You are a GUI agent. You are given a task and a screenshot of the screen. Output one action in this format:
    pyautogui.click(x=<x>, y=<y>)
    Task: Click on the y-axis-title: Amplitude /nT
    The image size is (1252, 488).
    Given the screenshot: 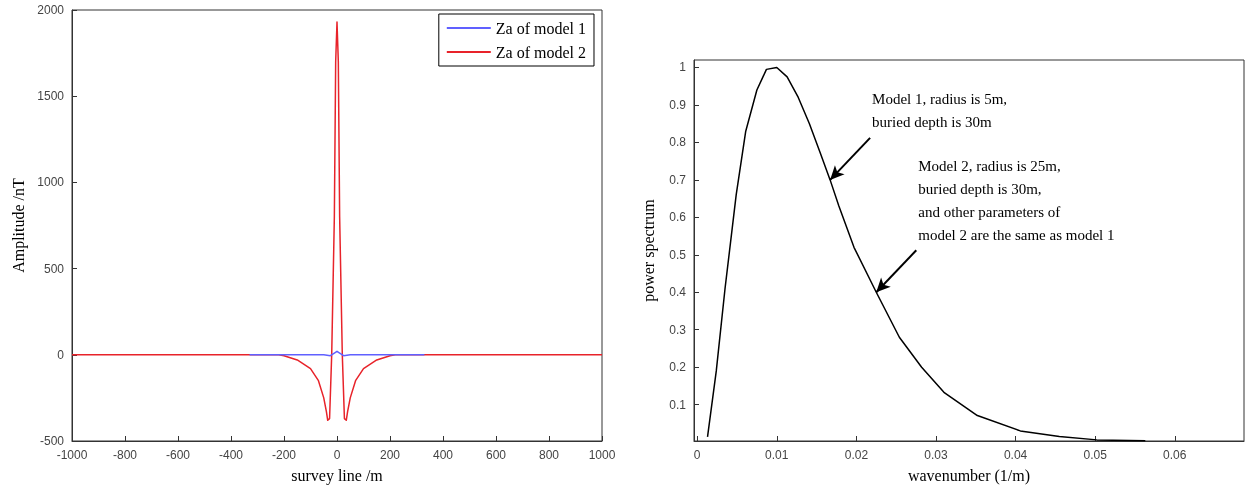 What is the action you would take?
    pyautogui.click(x=18, y=225)
    